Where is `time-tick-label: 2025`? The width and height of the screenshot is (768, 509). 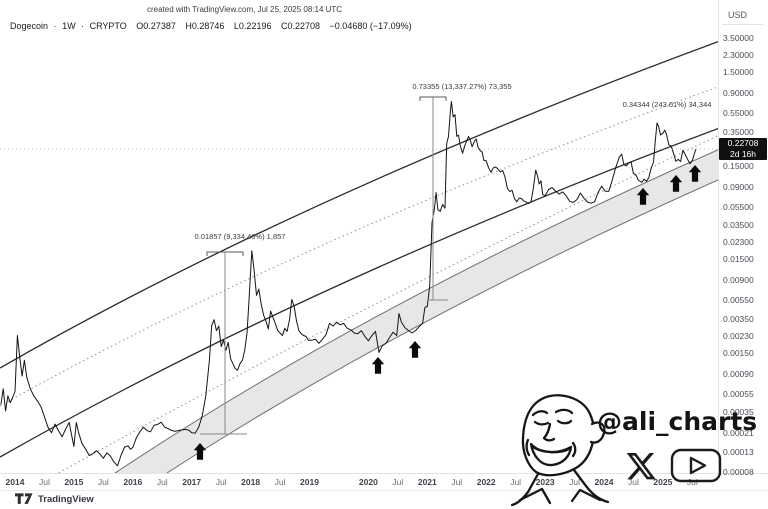 time-tick-label: 2025 is located at coordinates (663, 482).